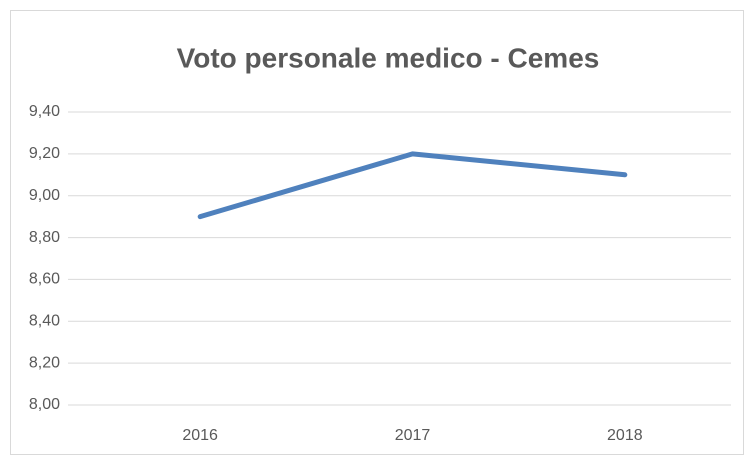 The image size is (755, 456). What do you see at coordinates (44, 153) in the screenshot?
I see `y-tick-label: 9,20` at bounding box center [44, 153].